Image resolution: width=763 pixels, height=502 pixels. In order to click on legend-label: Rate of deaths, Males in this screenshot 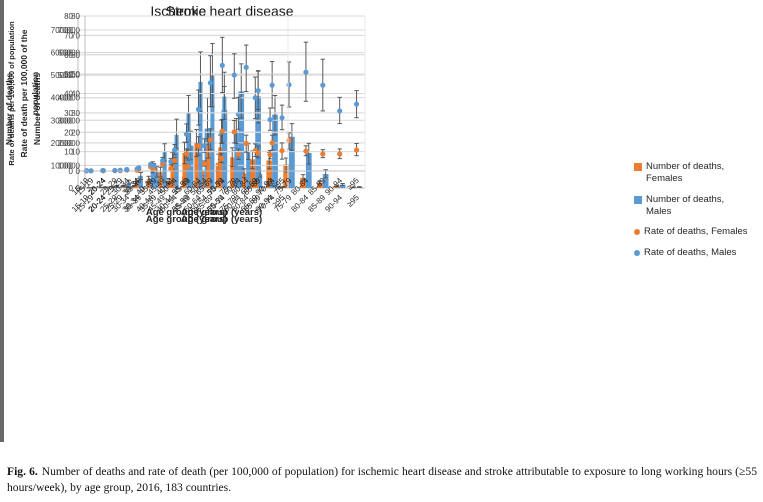, I will do `click(690, 252)`.